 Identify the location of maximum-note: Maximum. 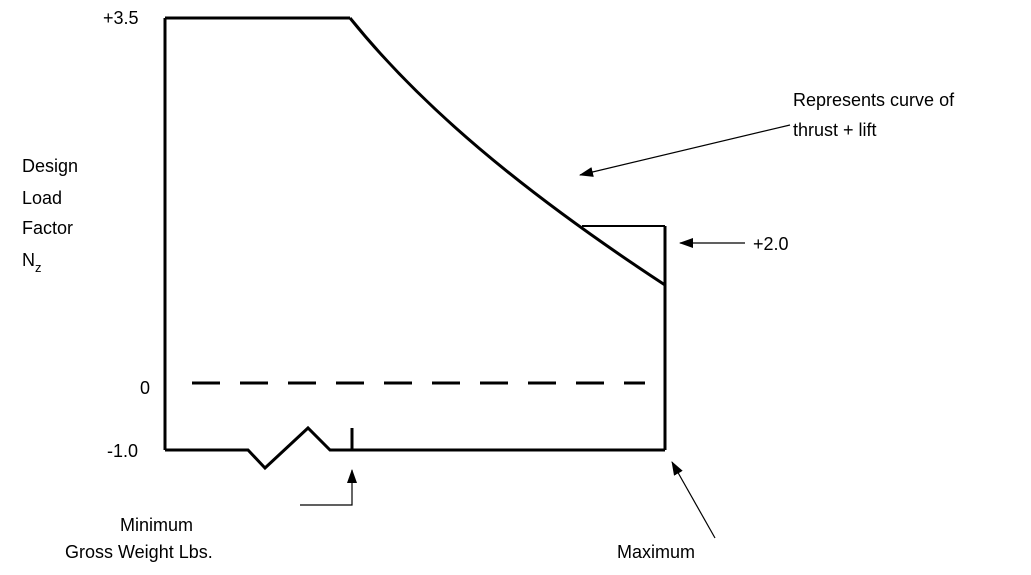
(656, 552).